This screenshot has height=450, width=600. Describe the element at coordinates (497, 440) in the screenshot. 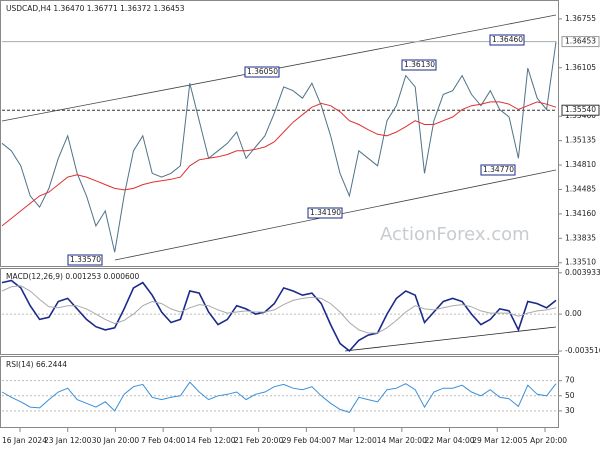

I see `x-tick-label: 29 Mar 12:00` at that location.